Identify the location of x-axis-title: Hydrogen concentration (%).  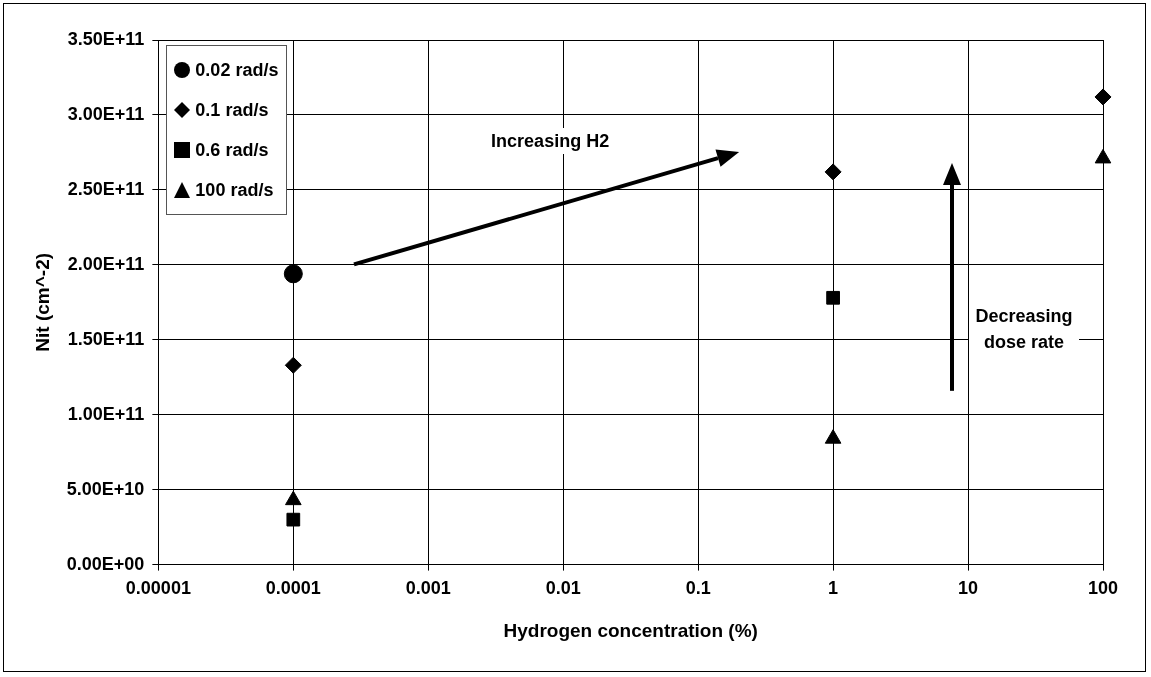
(630, 630).